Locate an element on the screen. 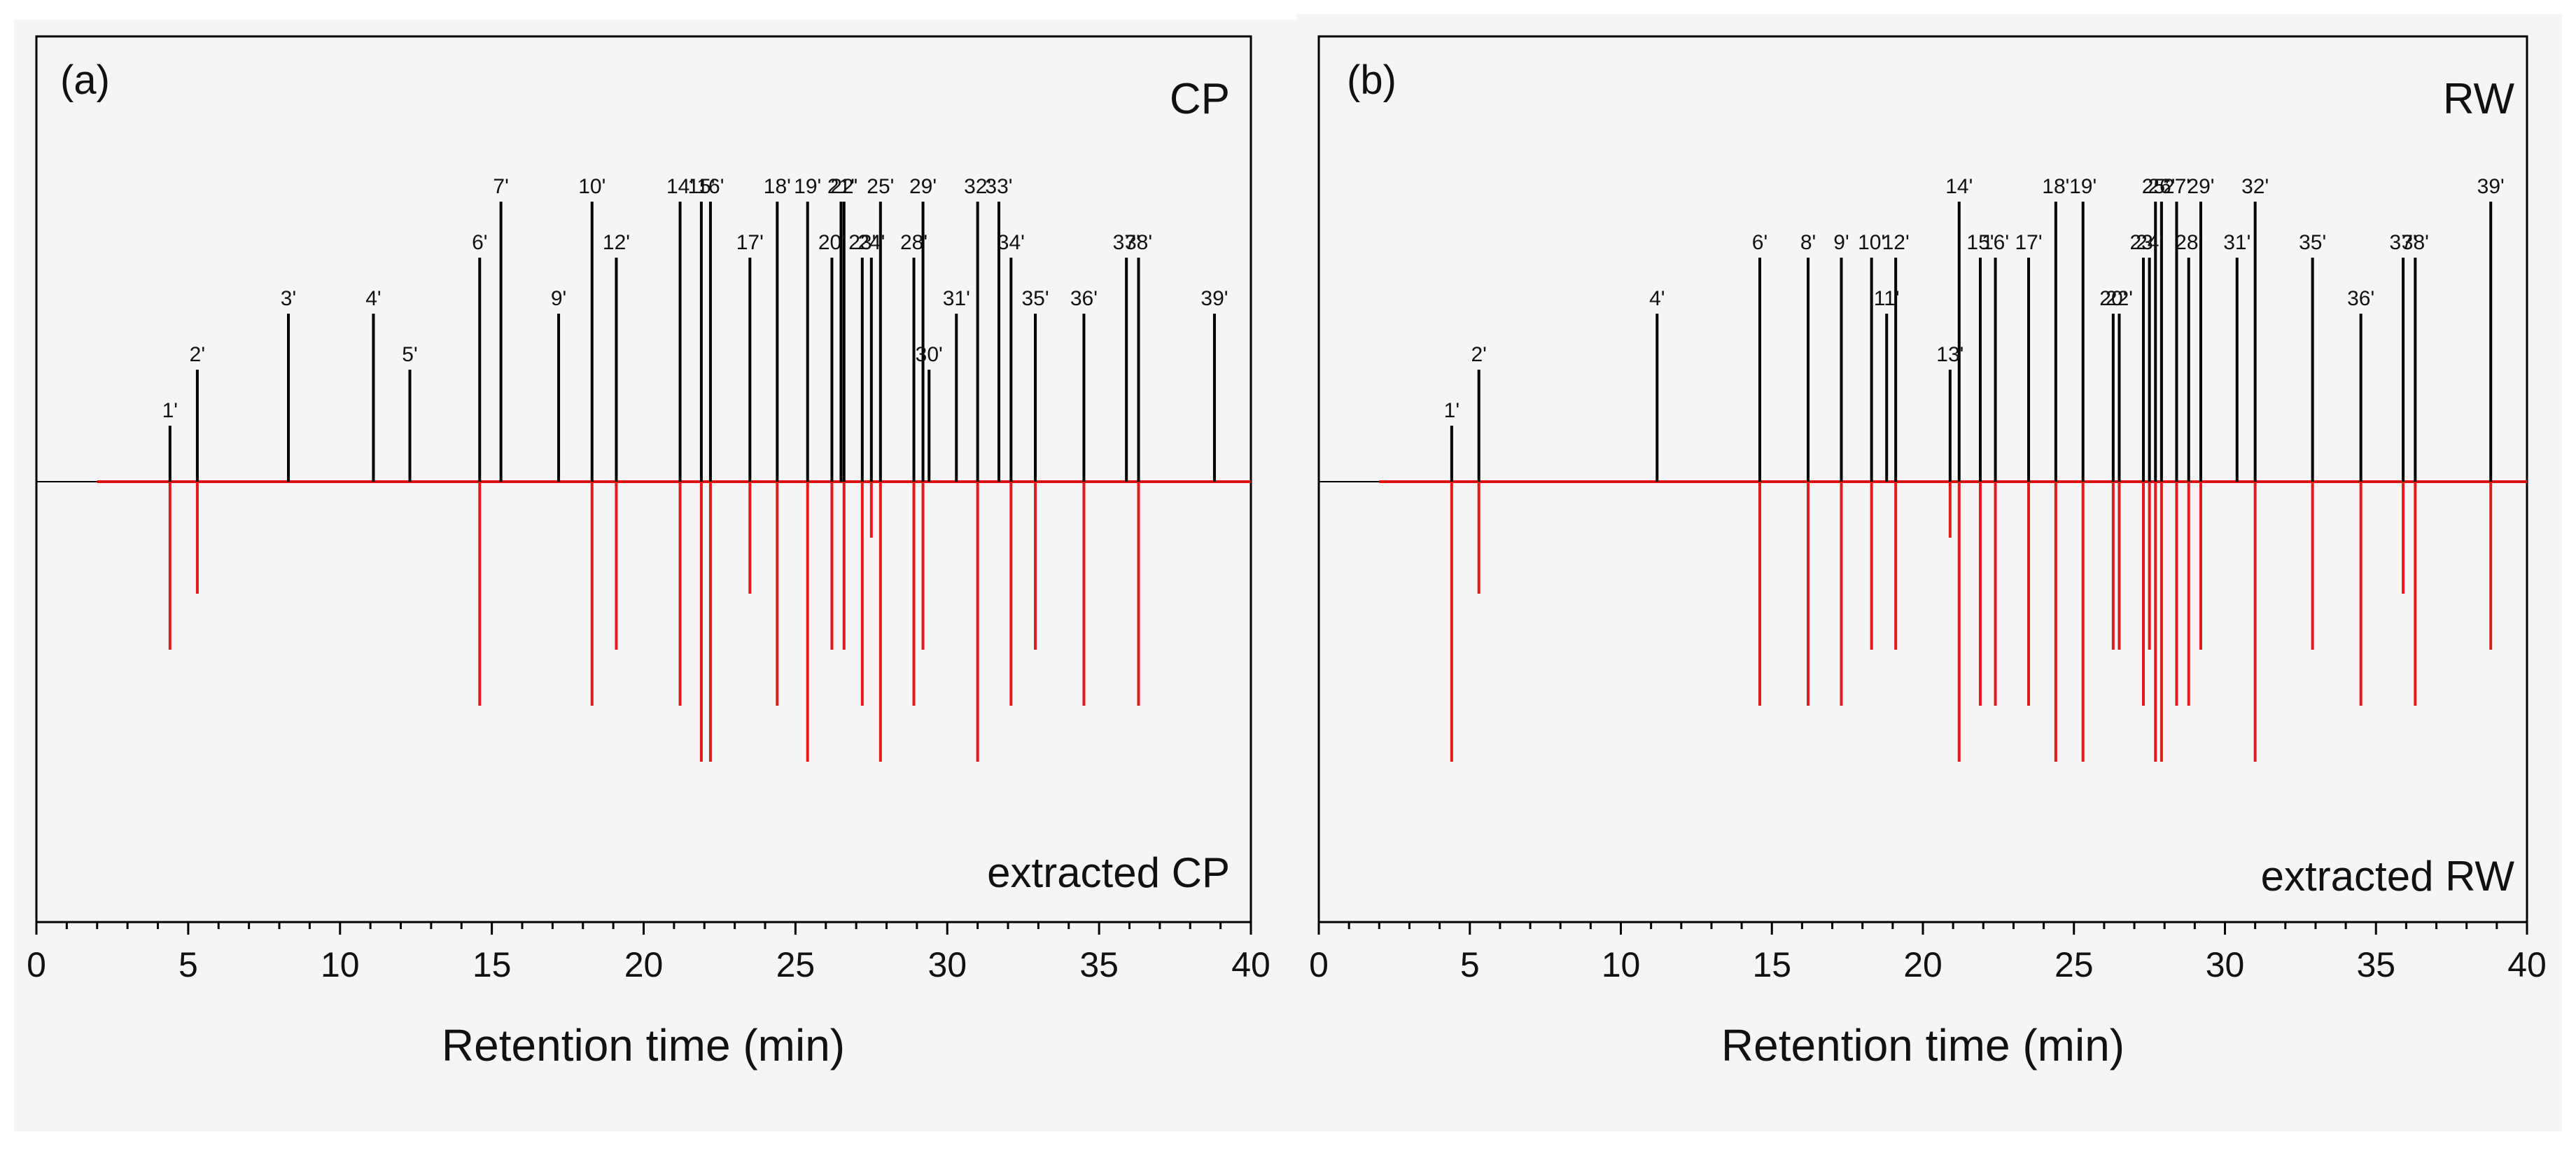 The height and width of the screenshot is (1151, 2576). peak-label: 20' is located at coordinates (2113, 299).